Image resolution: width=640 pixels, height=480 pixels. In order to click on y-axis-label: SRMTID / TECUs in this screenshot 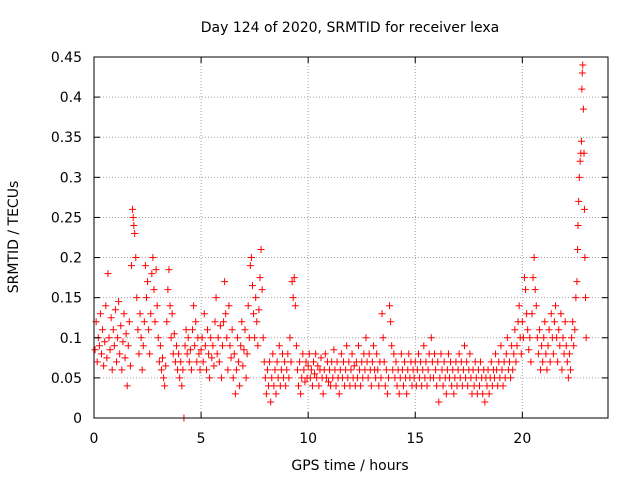, I will do `click(14, 237)`.